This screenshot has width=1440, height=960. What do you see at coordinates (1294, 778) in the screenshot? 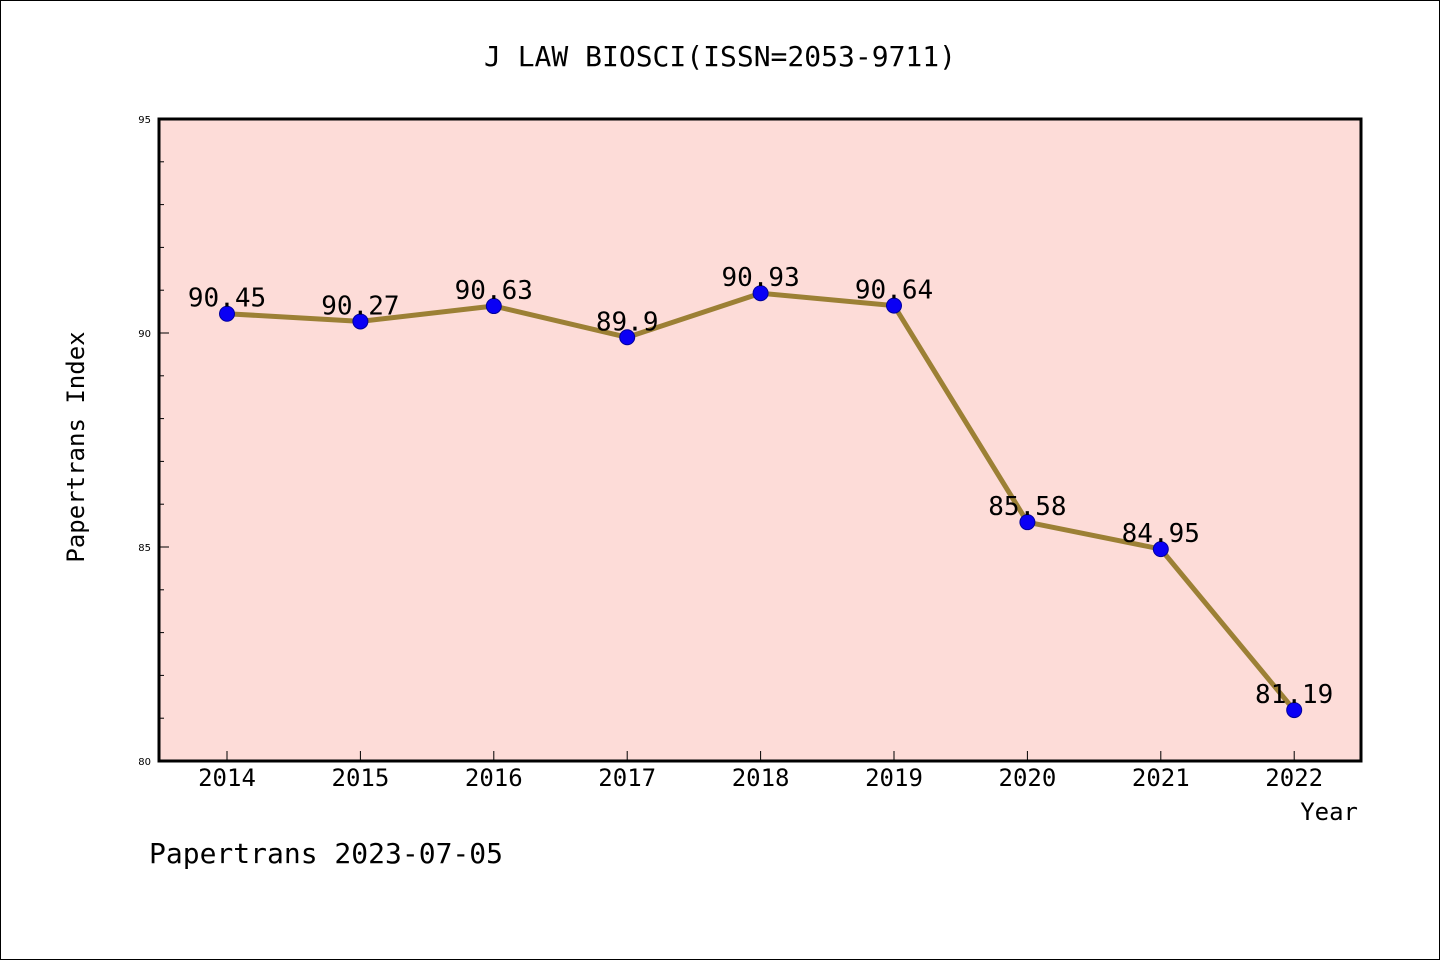
I see `x-tick-label: 2022` at bounding box center [1294, 778].